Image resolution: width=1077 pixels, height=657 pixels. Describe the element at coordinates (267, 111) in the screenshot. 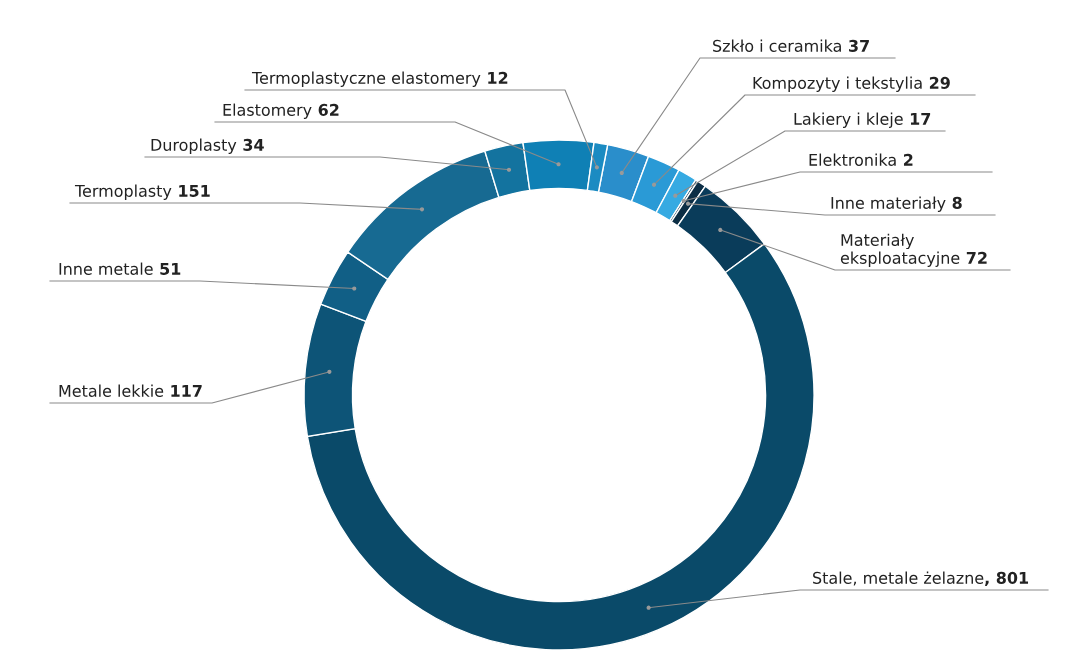

I see `slice-label: Elastomery` at that location.